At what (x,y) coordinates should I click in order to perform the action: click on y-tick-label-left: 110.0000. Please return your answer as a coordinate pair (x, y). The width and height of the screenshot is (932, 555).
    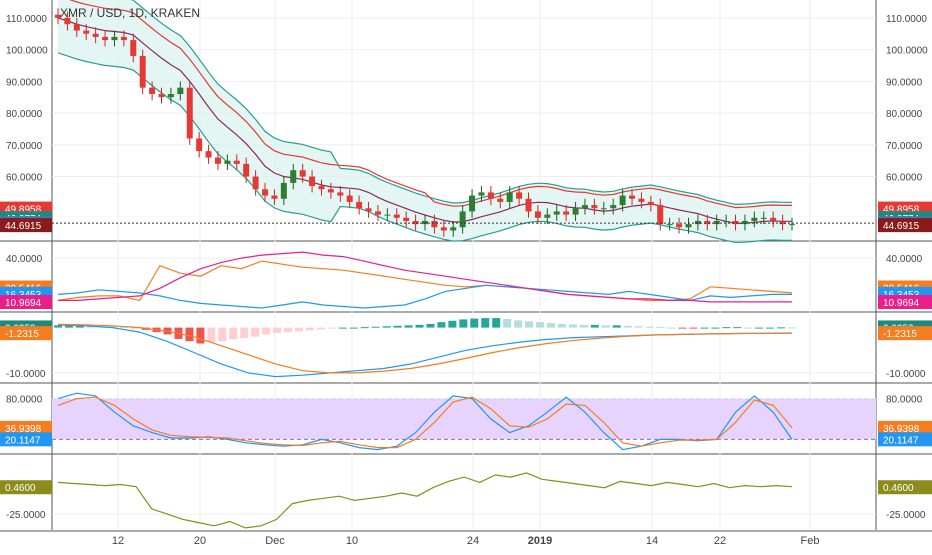
    Looking at the image, I should click on (26, 19).